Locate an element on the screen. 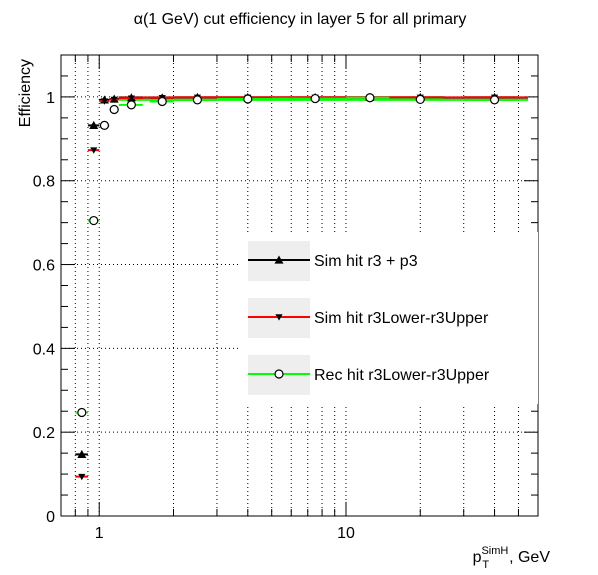 The height and width of the screenshot is (575, 598). legend-label: Sim hit r3 + p3 is located at coordinates (366, 261).